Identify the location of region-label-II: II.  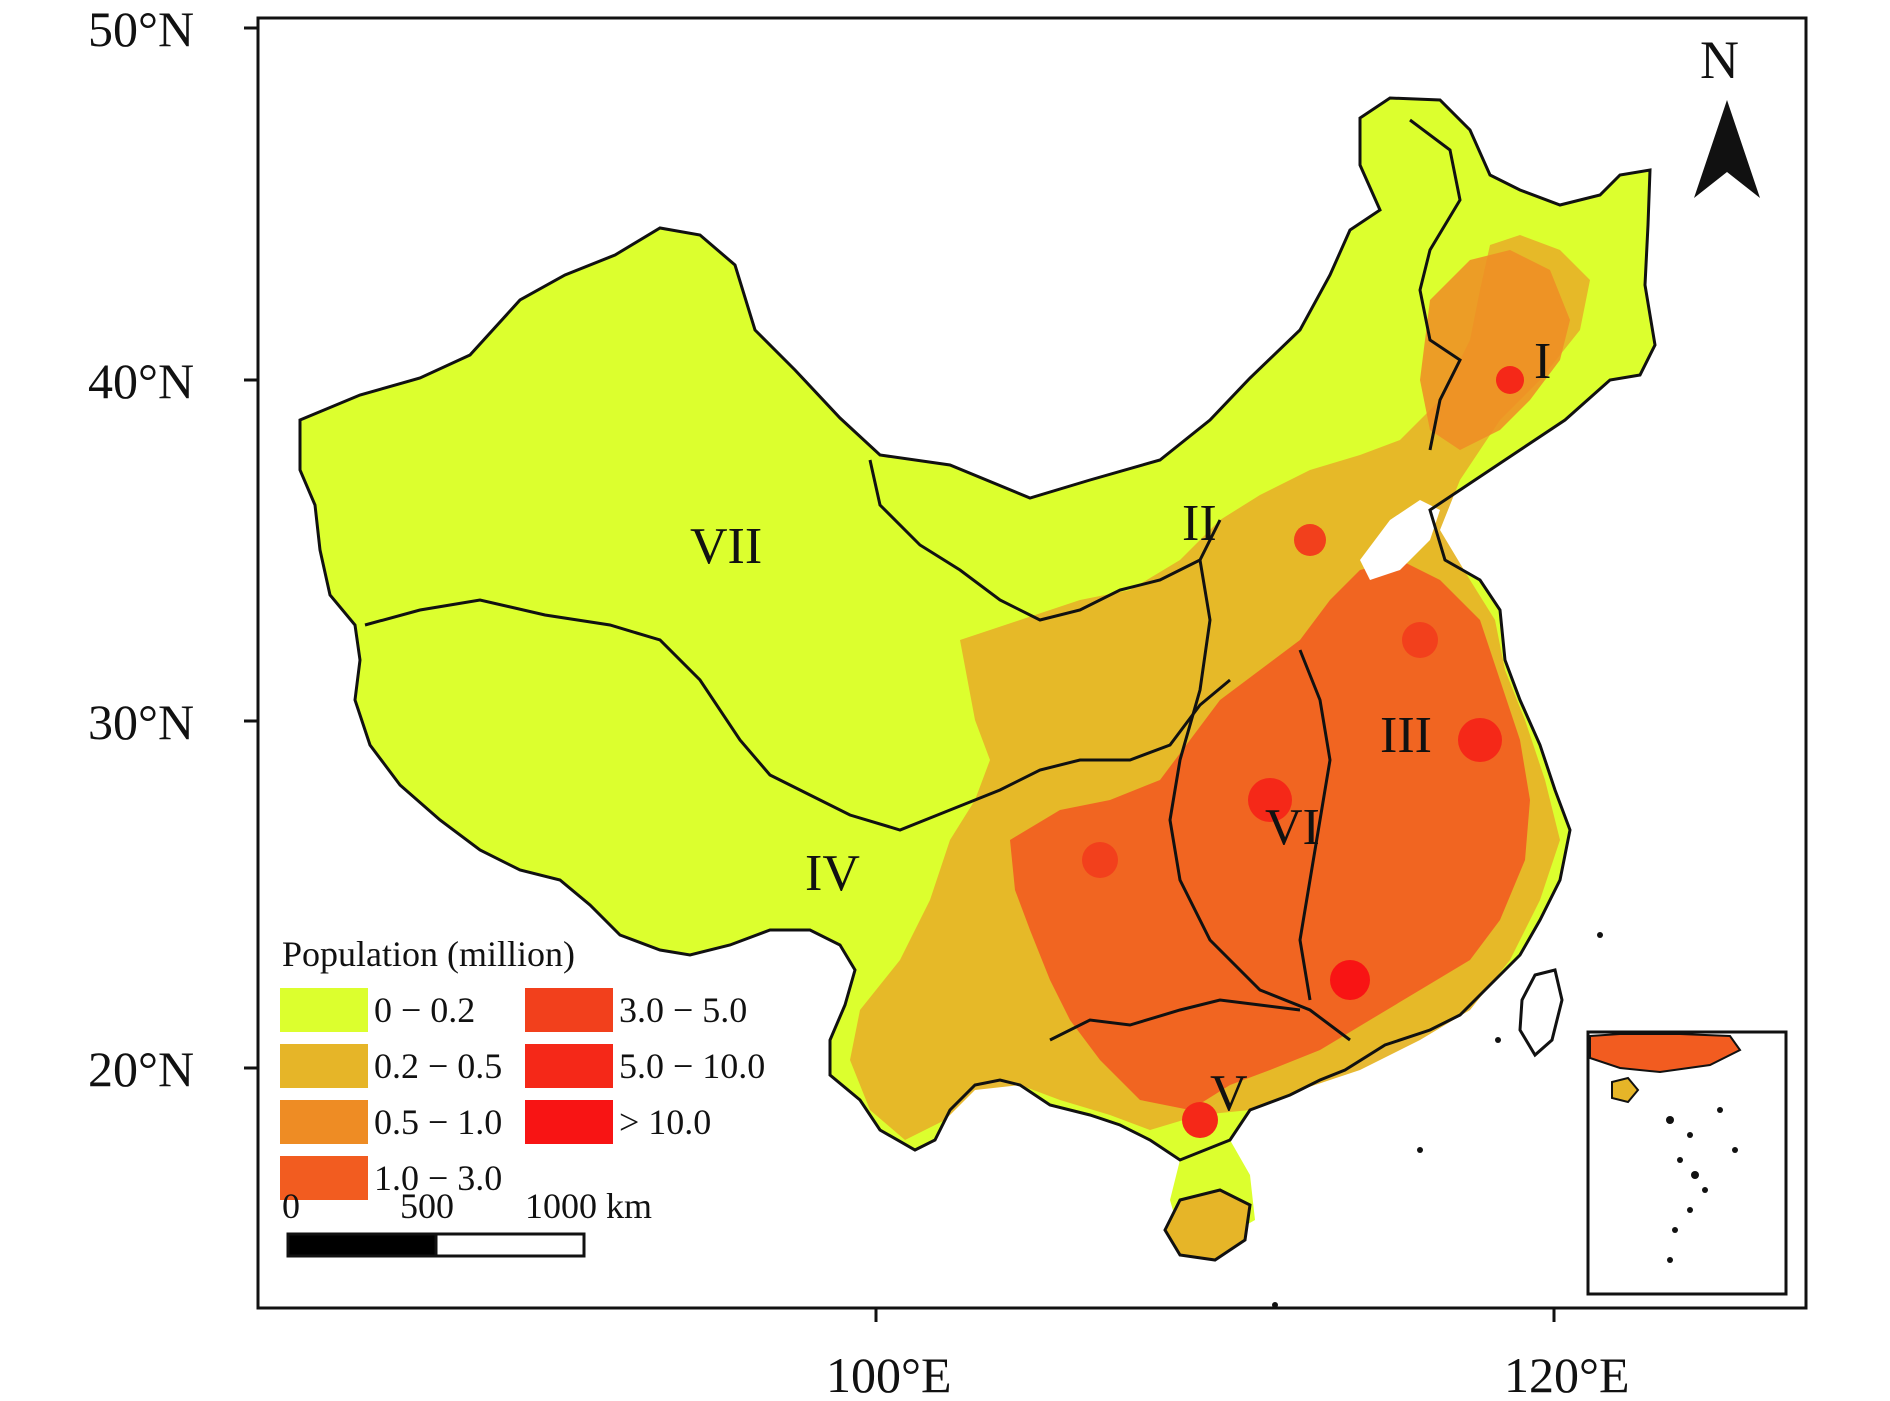
(1199, 523).